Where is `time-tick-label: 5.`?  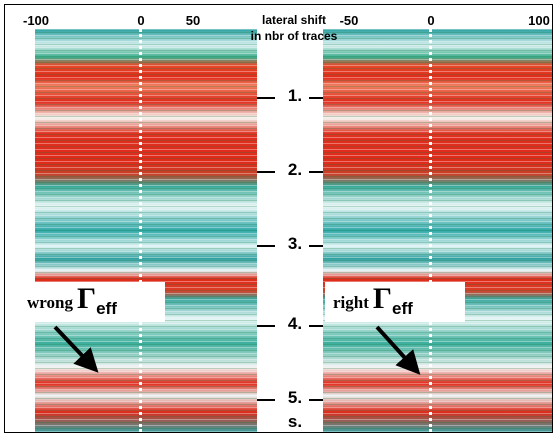
time-tick-label: 5. is located at coordinates (295, 397).